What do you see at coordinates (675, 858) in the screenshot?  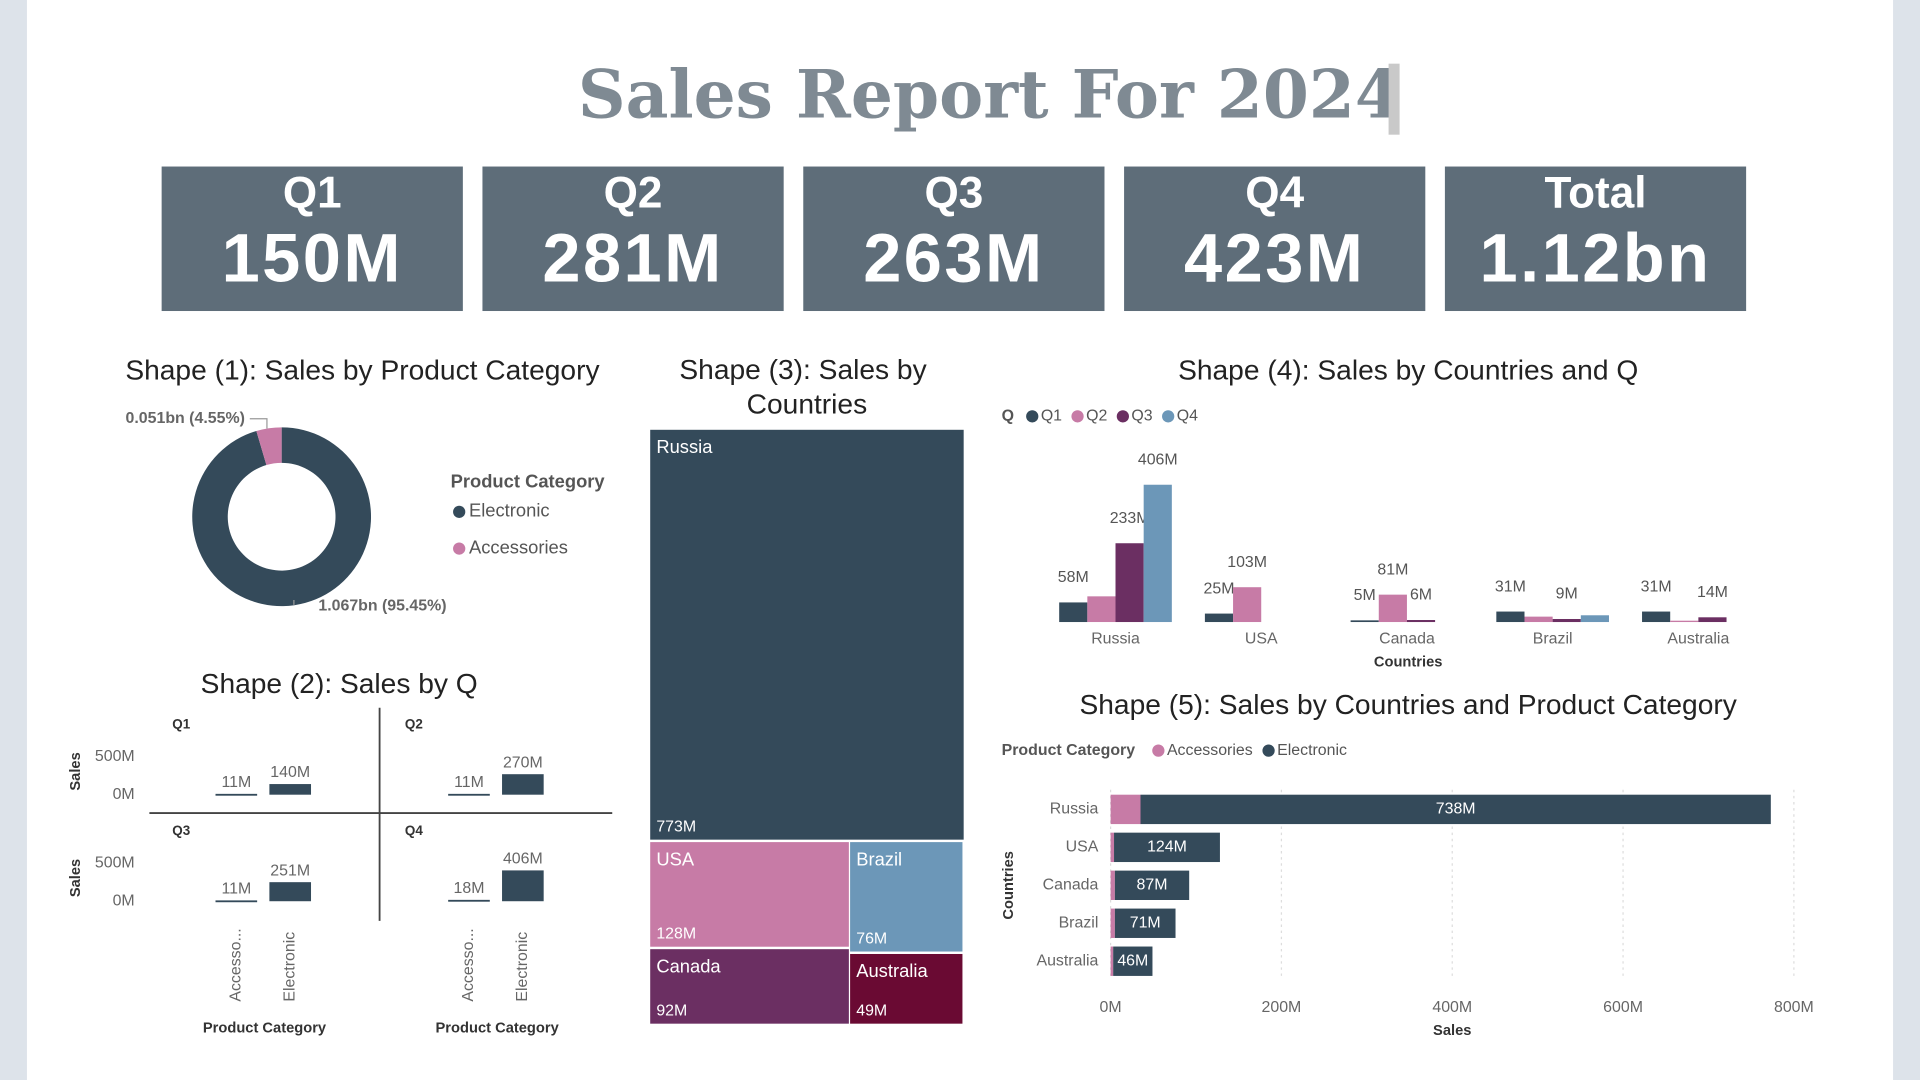 I see `cell-label: USA` at bounding box center [675, 858].